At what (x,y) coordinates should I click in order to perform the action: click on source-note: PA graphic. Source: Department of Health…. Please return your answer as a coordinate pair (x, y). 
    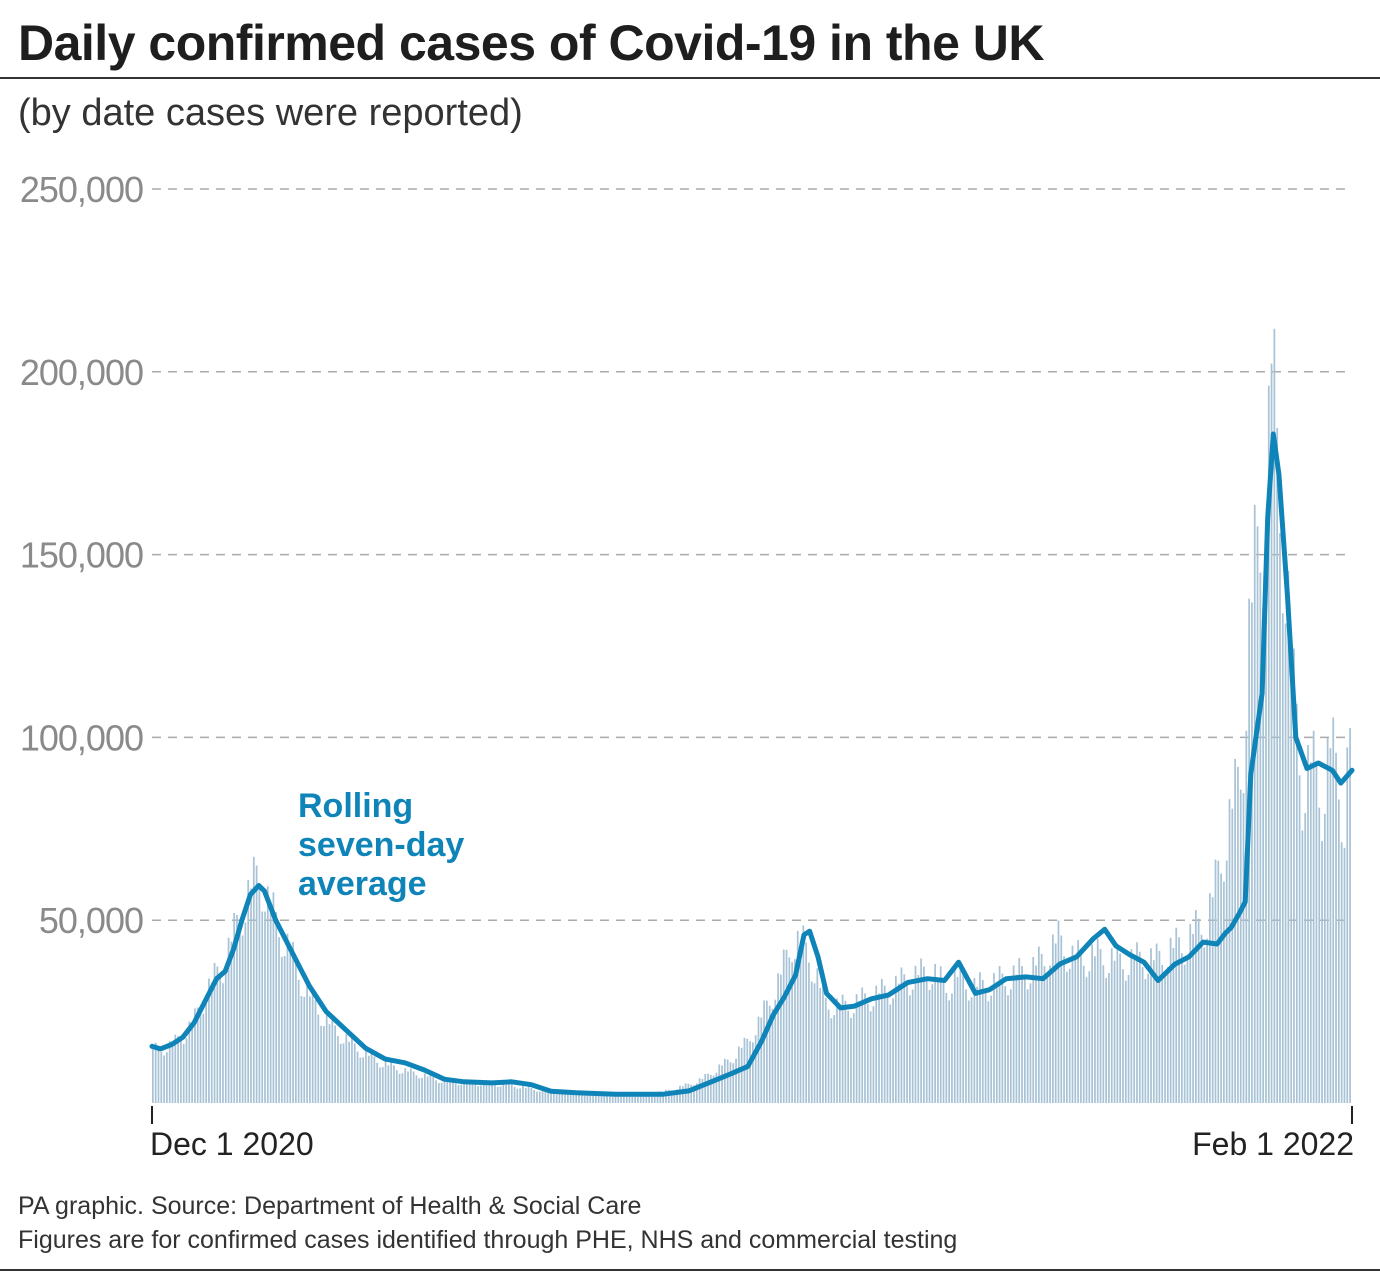
    Looking at the image, I should click on (330, 1206).